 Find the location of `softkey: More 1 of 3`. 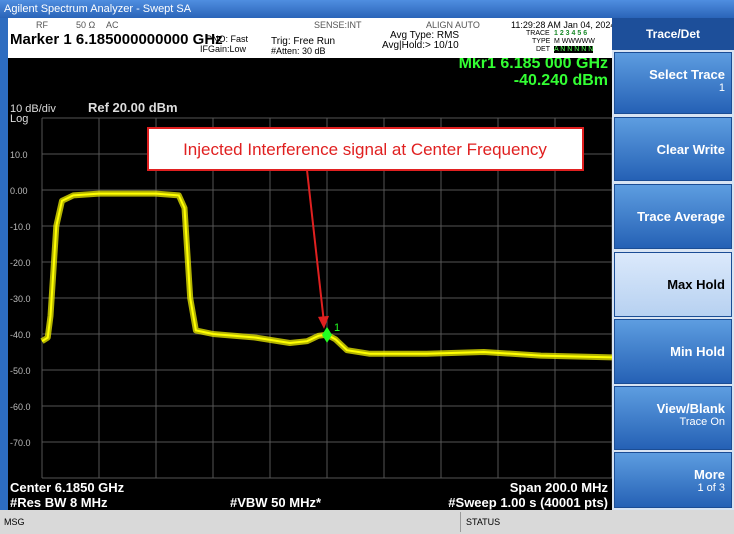

softkey: More 1 of 3 is located at coordinates (673, 480).